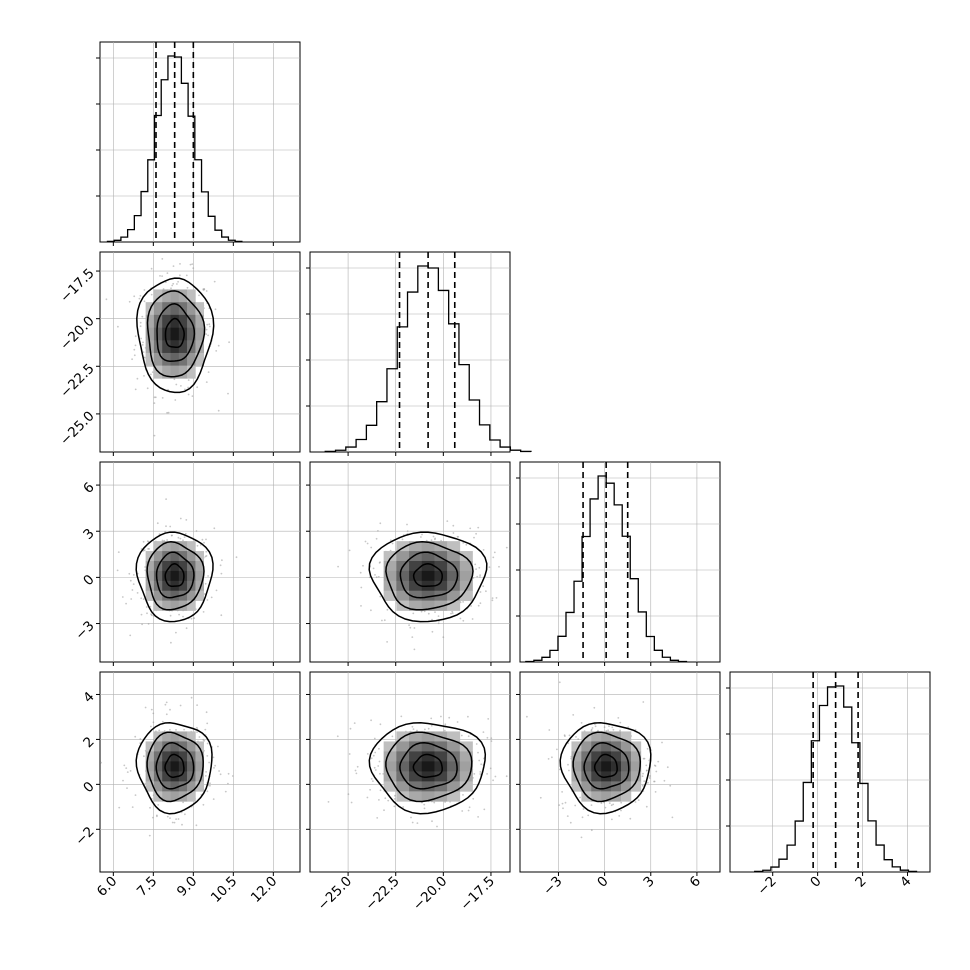 This screenshot has height=970, width=970. I want to click on histogram-panel: −2 0 2 4, so click(828, 785).